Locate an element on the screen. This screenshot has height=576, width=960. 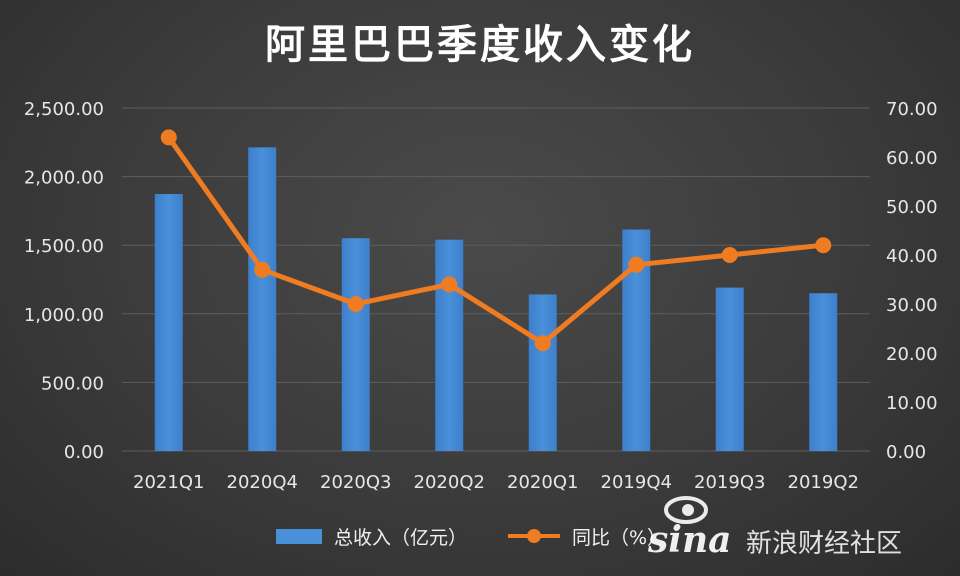
watermark: sina 新浪财经社区 is located at coordinates (774, 528).